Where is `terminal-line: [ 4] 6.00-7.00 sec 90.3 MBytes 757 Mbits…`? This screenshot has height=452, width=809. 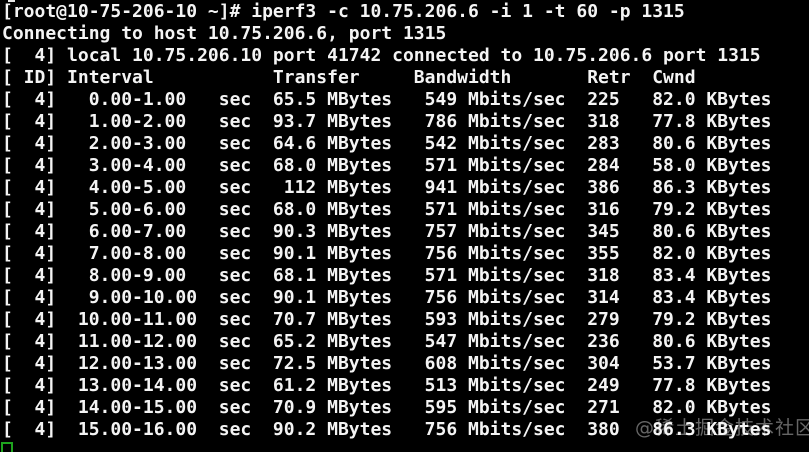
terminal-line: [ 4] 6.00-7.00 sec 90.3 MBytes 757 Mbits… is located at coordinates (387, 231).